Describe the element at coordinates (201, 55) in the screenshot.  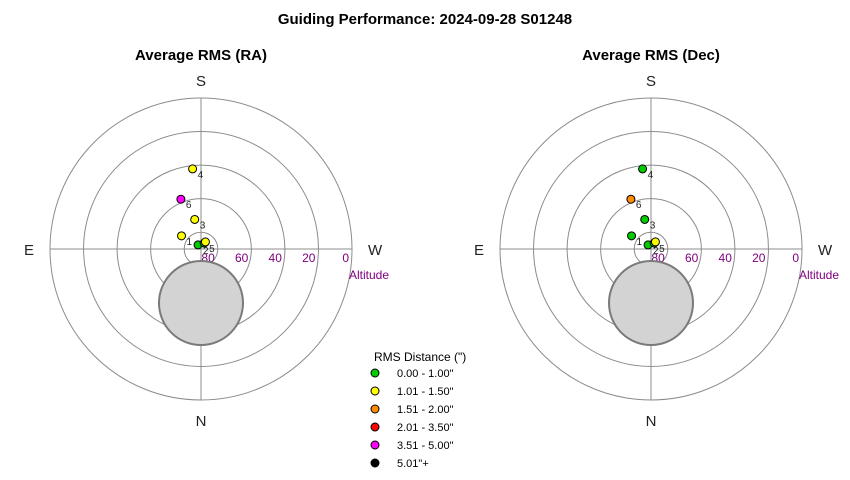
I see `plot-title: Average RMS (RA)` at that location.